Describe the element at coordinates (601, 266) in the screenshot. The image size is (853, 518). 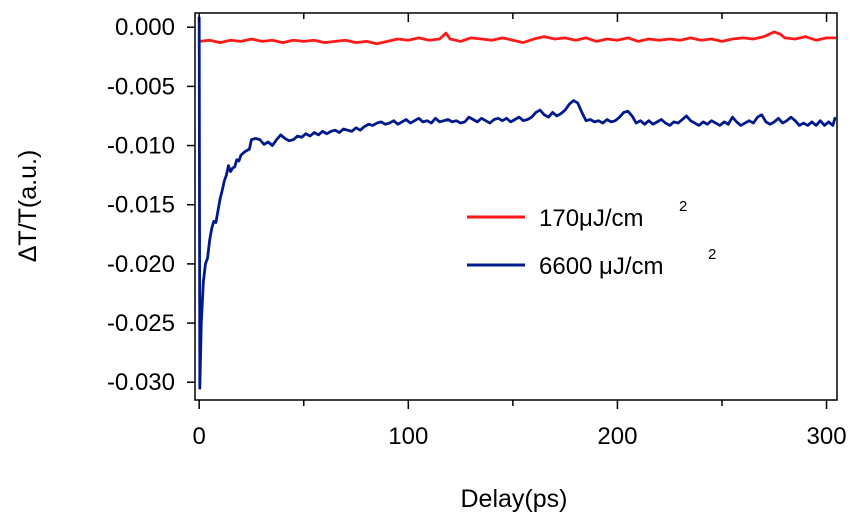
I see `legend-label-series-2: 6600 μJ/cm` at that location.